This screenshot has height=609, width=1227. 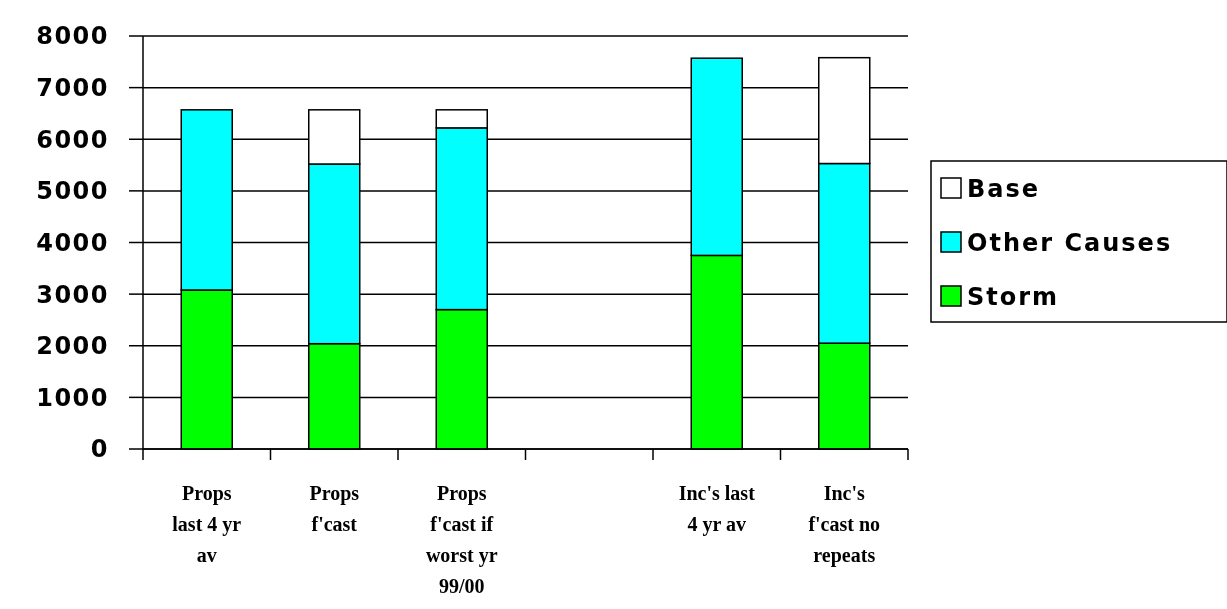 What do you see at coordinates (72, 36) in the screenshot?
I see `y-tick-label: 8000` at bounding box center [72, 36].